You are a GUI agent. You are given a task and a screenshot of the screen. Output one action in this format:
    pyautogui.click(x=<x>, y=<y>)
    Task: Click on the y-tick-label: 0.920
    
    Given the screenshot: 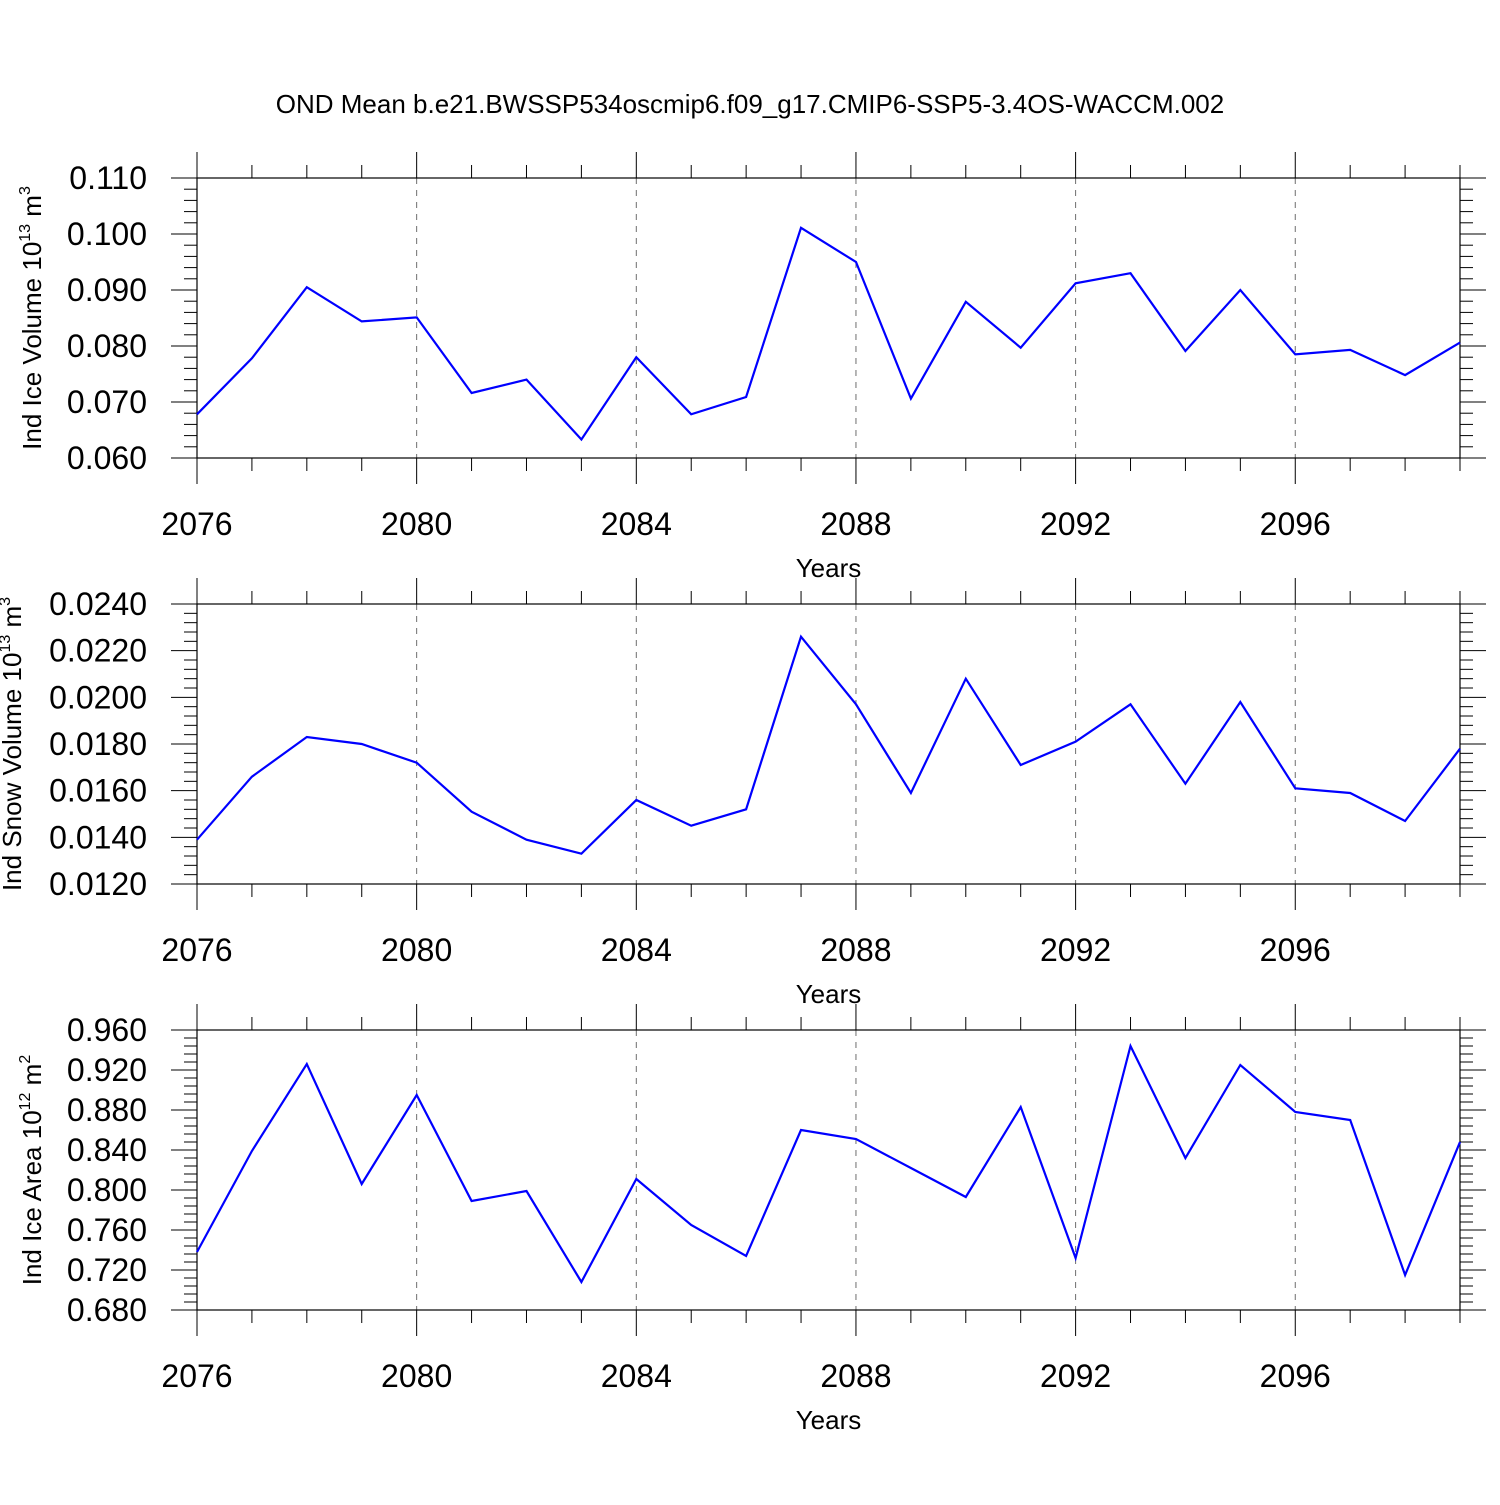 What is the action you would take?
    pyautogui.click(x=107, y=1070)
    